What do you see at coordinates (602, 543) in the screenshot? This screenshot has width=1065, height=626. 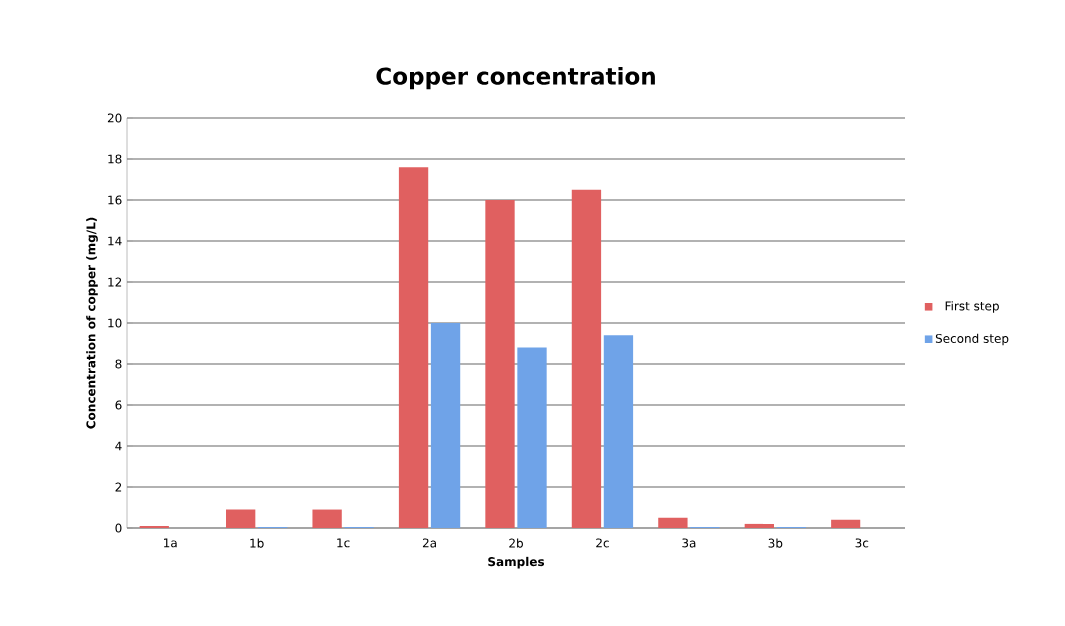 I see `x-tick-label: 2c` at bounding box center [602, 543].